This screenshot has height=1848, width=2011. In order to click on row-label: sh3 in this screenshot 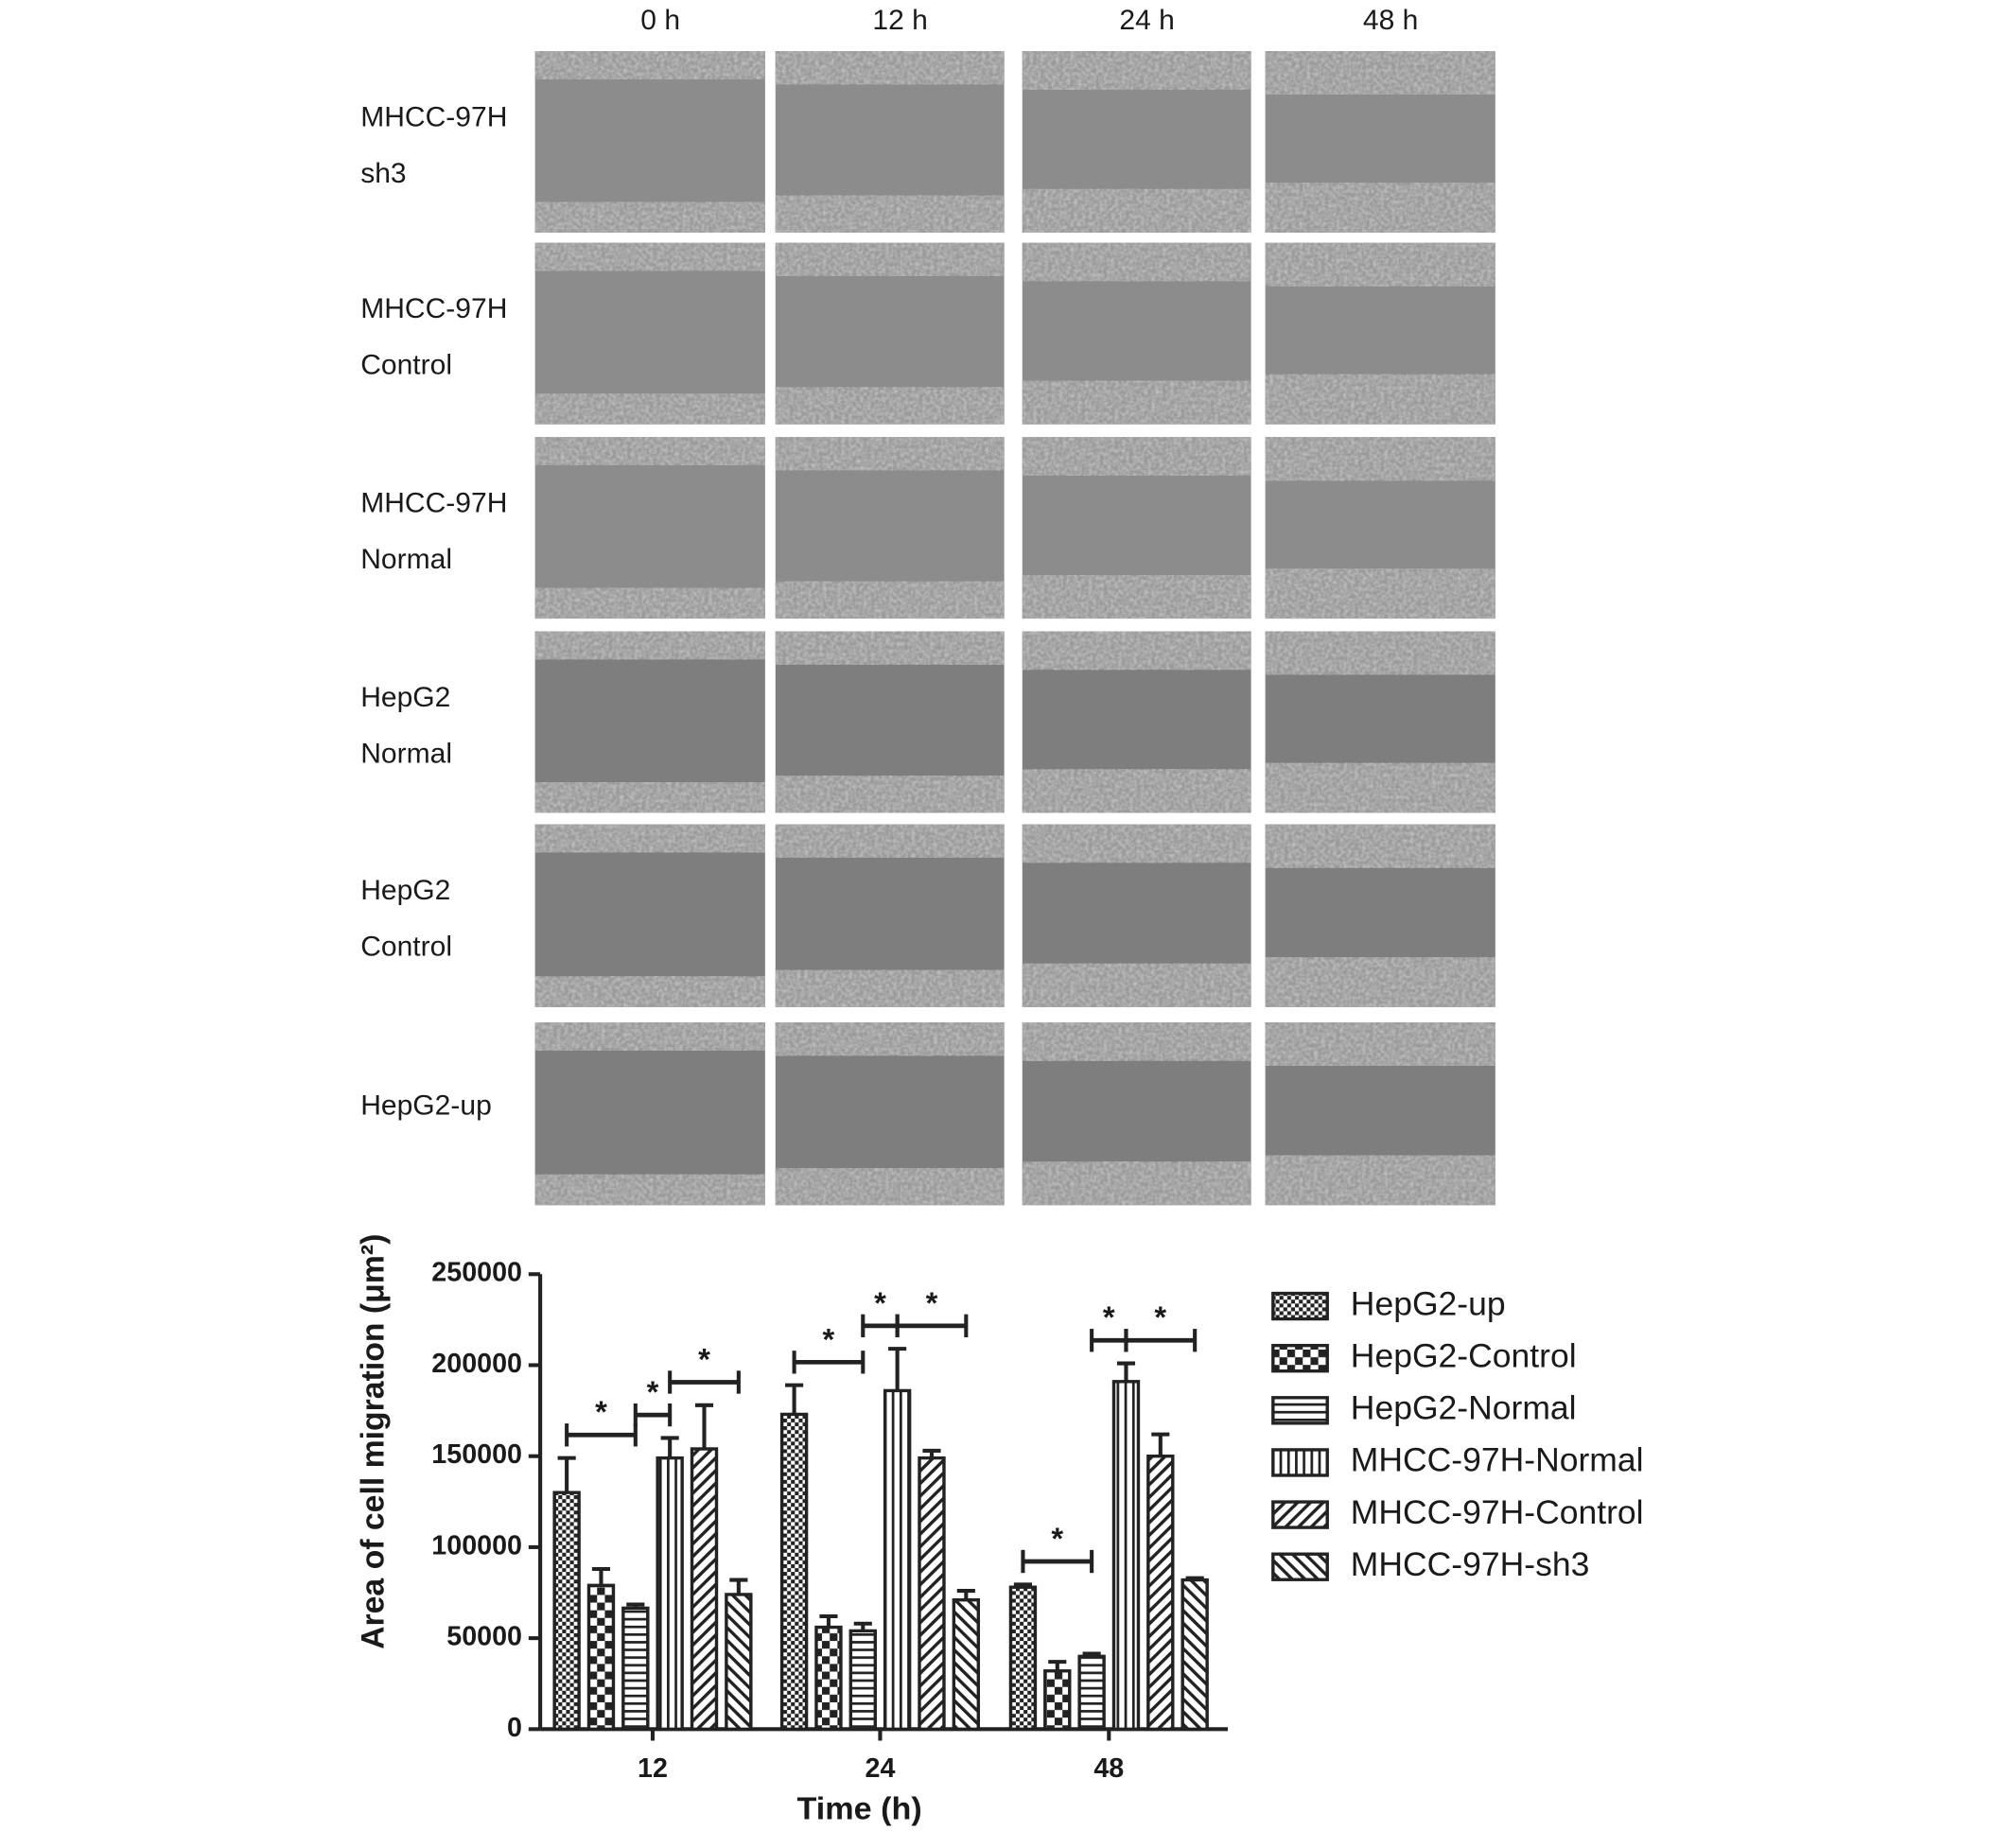, I will do `click(383, 173)`.